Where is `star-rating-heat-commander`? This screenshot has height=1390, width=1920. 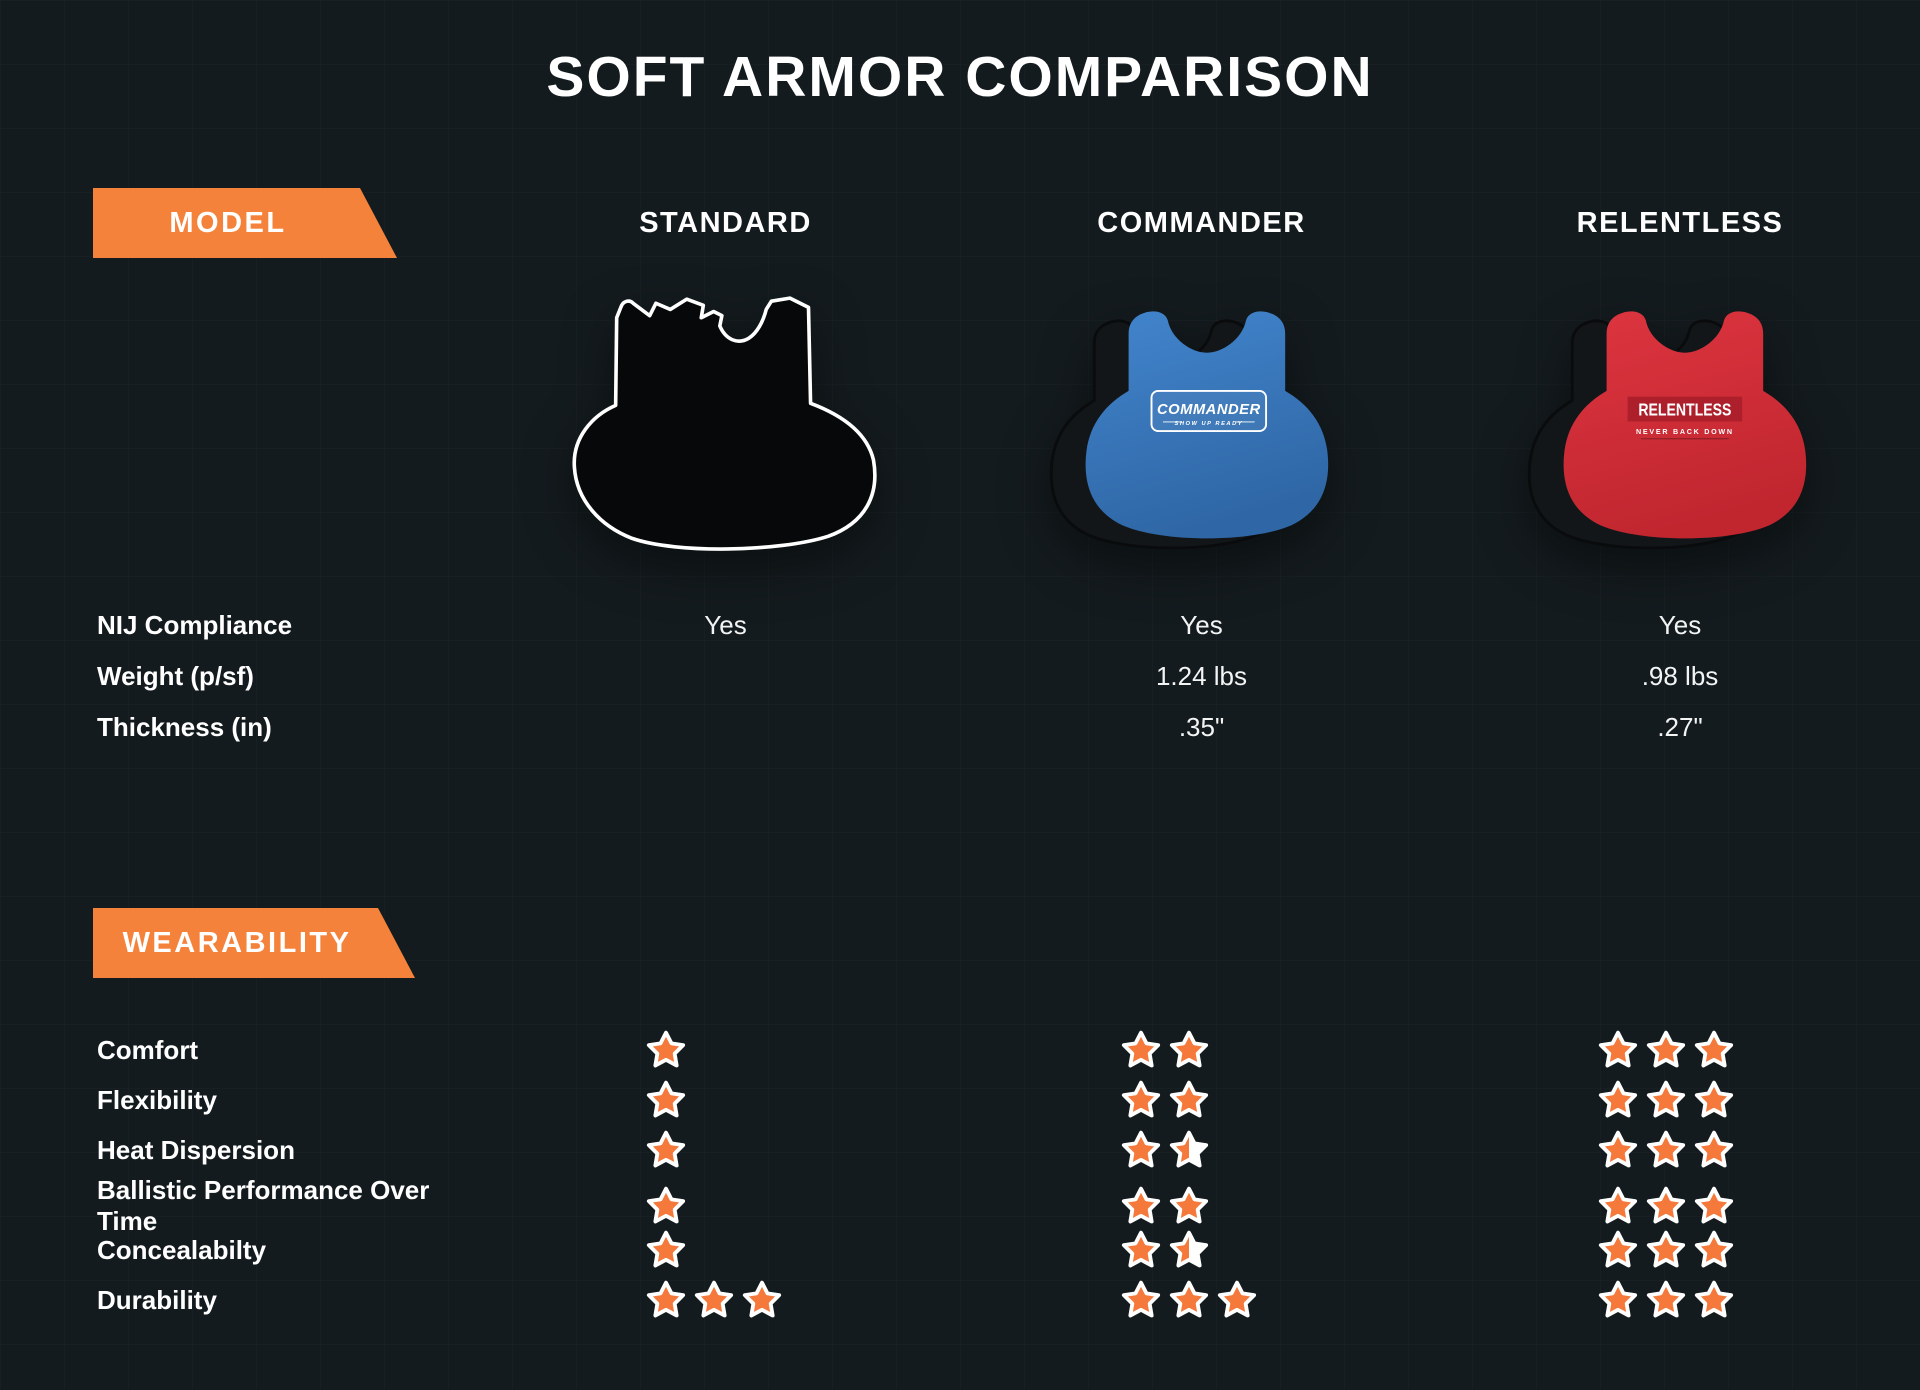 star-rating-heat-commander is located at coordinates (1201, 1150).